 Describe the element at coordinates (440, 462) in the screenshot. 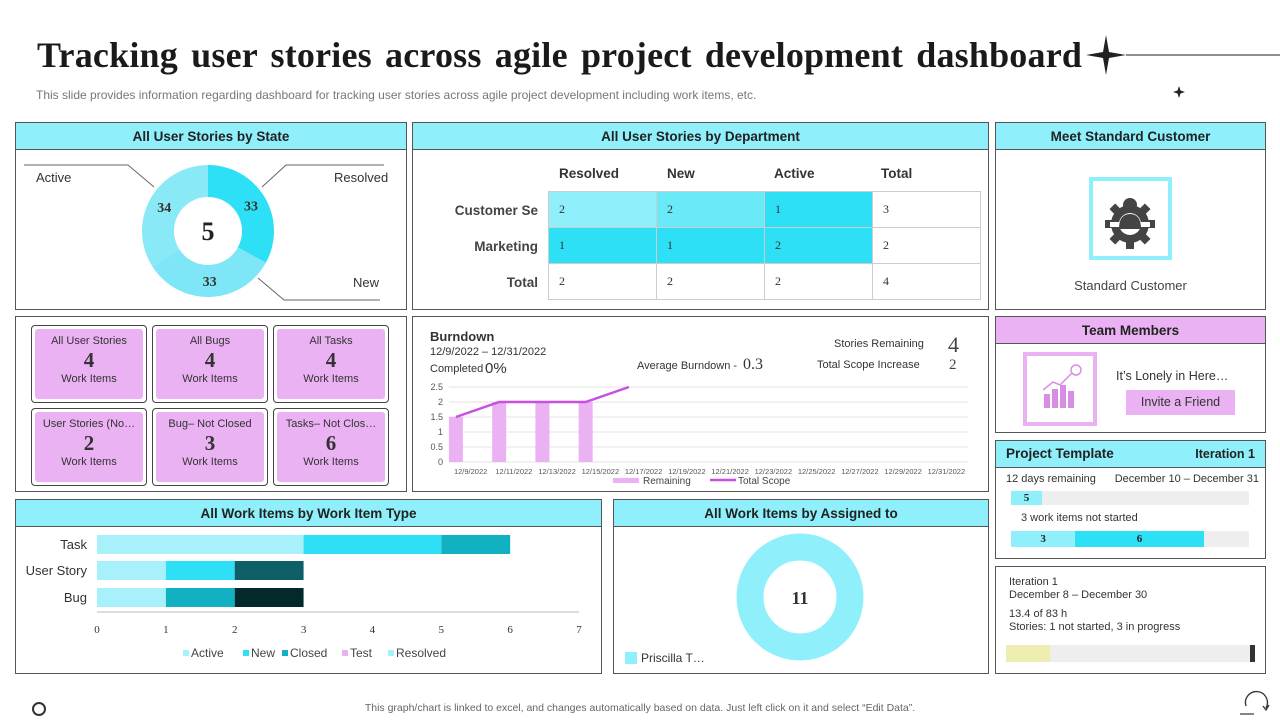

I see `y-tick-label: 0` at that location.